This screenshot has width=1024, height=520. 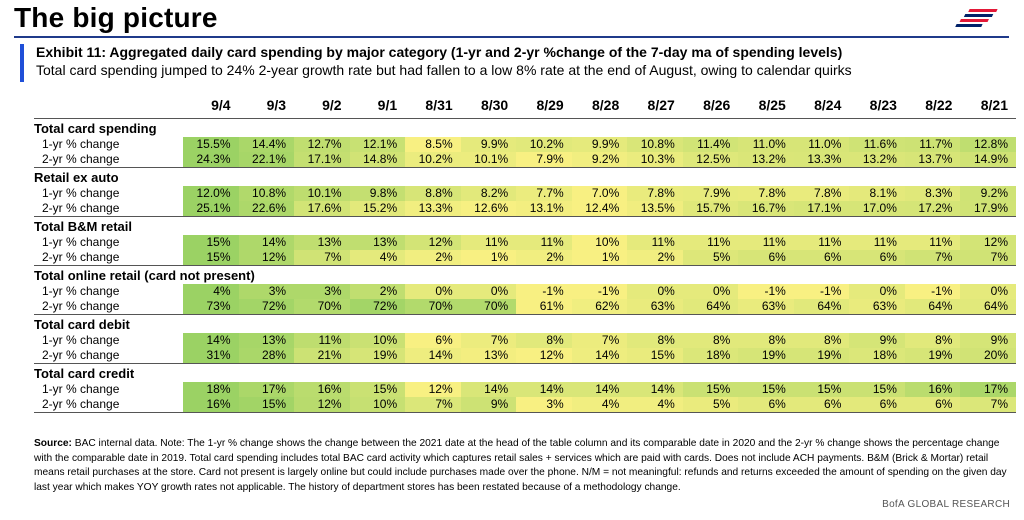 What do you see at coordinates (821, 340) in the screenshot?
I see `value-cell: 8%` at bounding box center [821, 340].